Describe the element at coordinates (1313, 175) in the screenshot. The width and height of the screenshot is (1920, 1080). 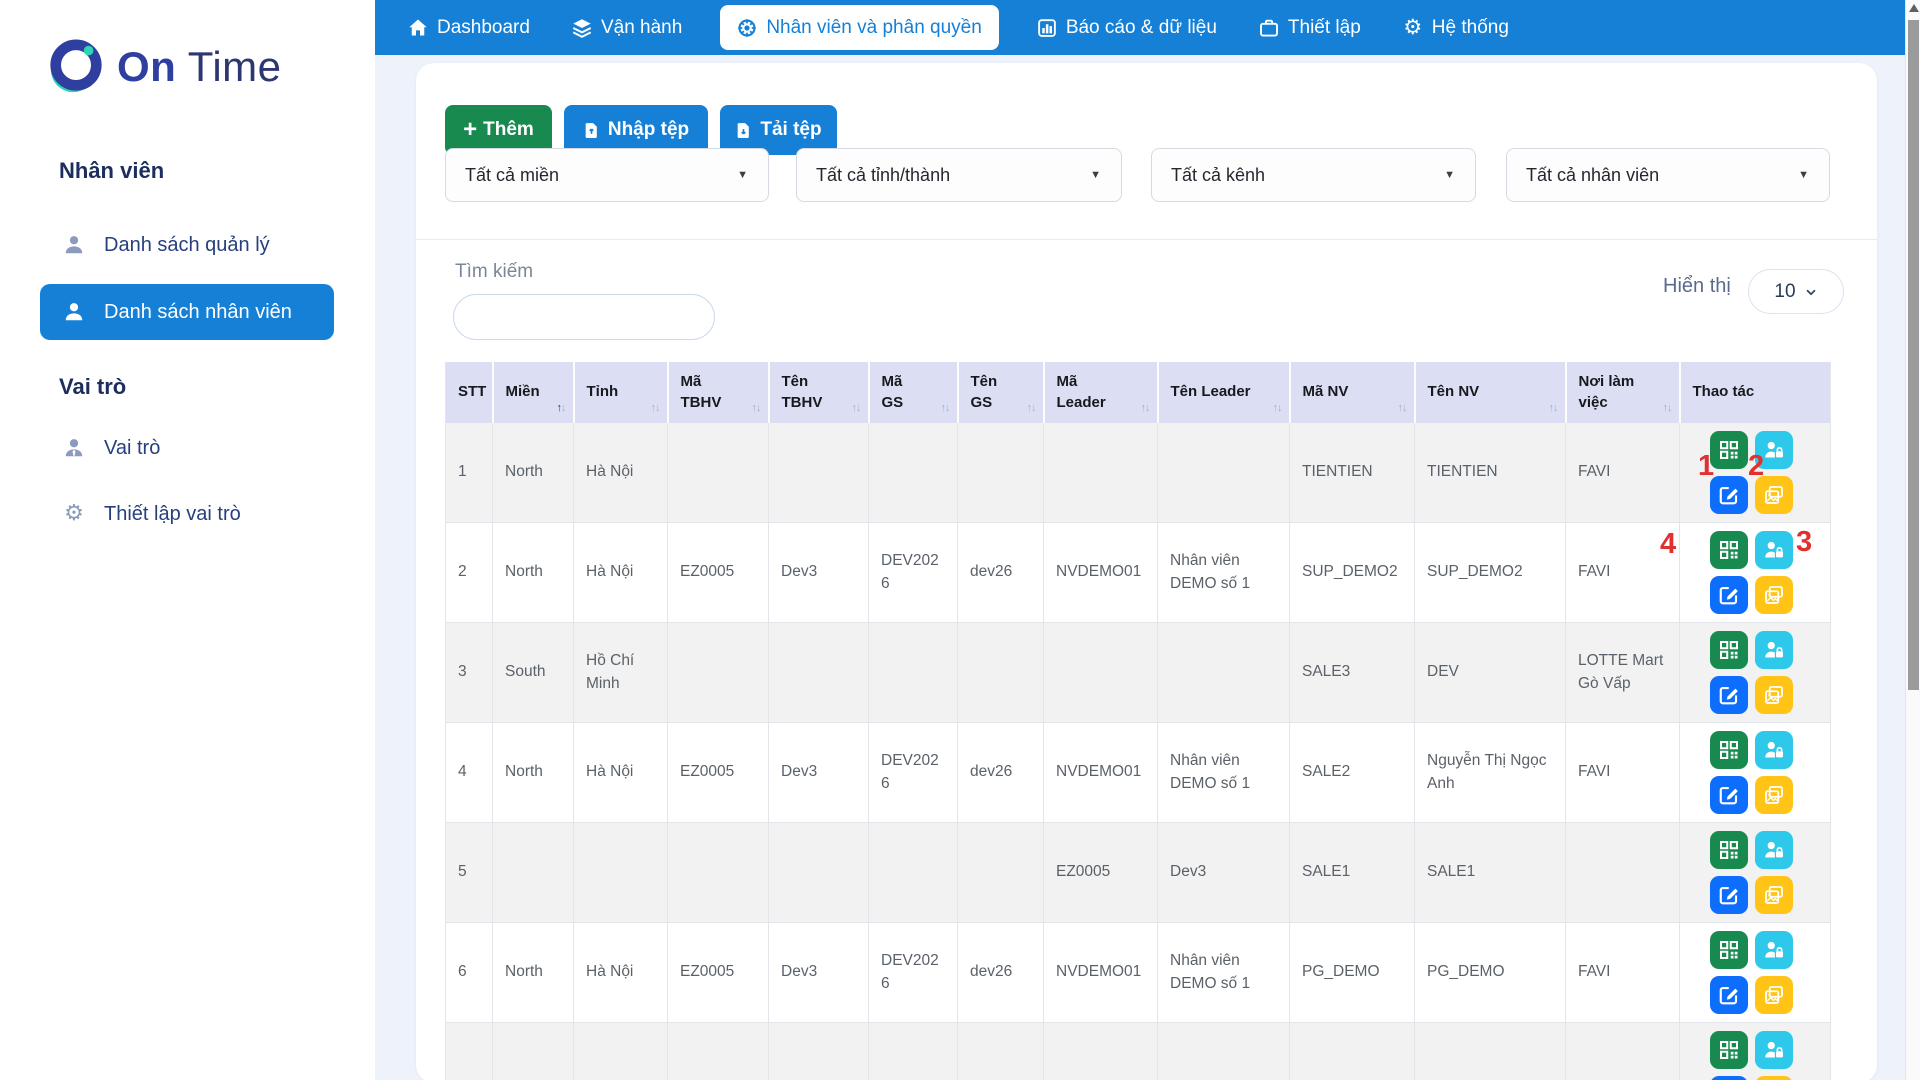
I see `channel-filter-select: Tất cả kênh ▼` at that location.